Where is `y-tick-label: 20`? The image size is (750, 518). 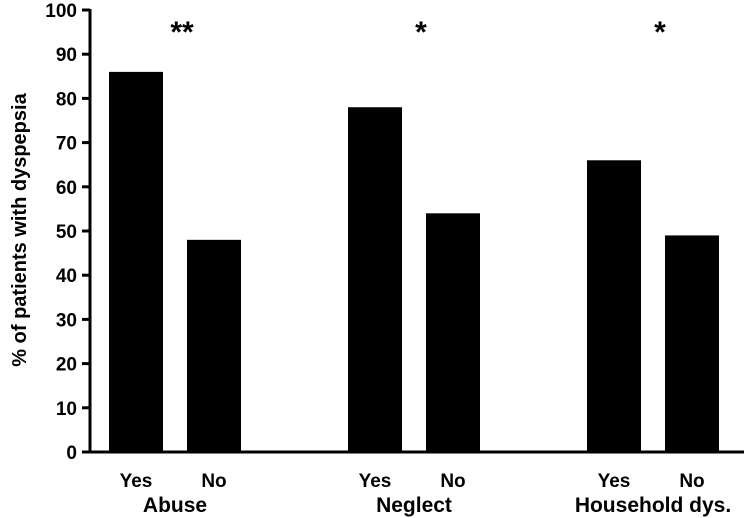
y-tick-label: 20 is located at coordinates (66, 365).